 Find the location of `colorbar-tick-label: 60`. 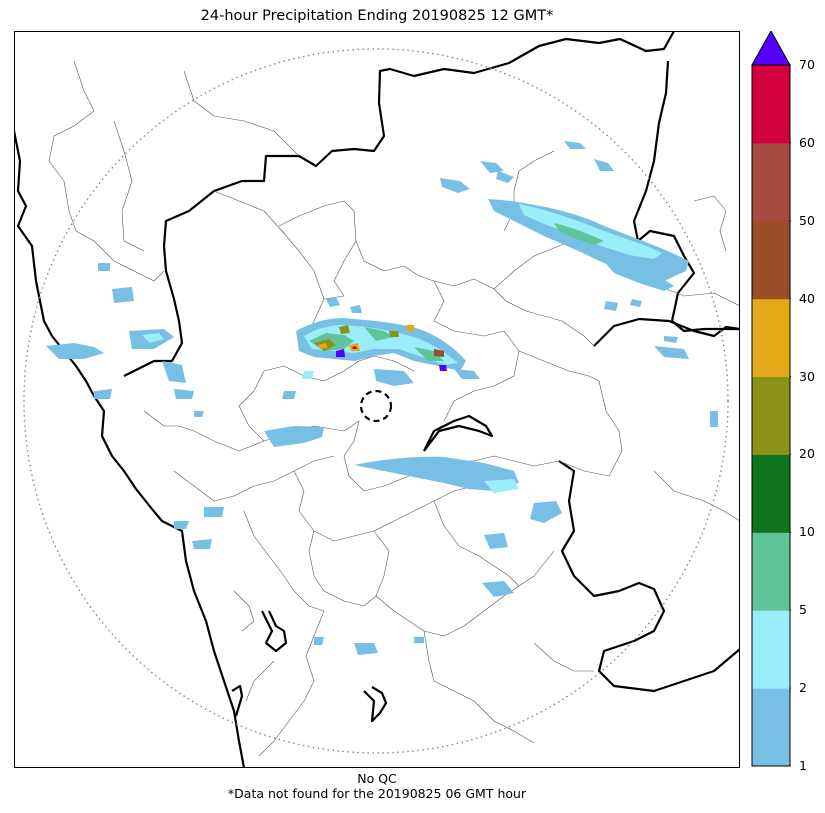

colorbar-tick-label: 60 is located at coordinates (807, 142).